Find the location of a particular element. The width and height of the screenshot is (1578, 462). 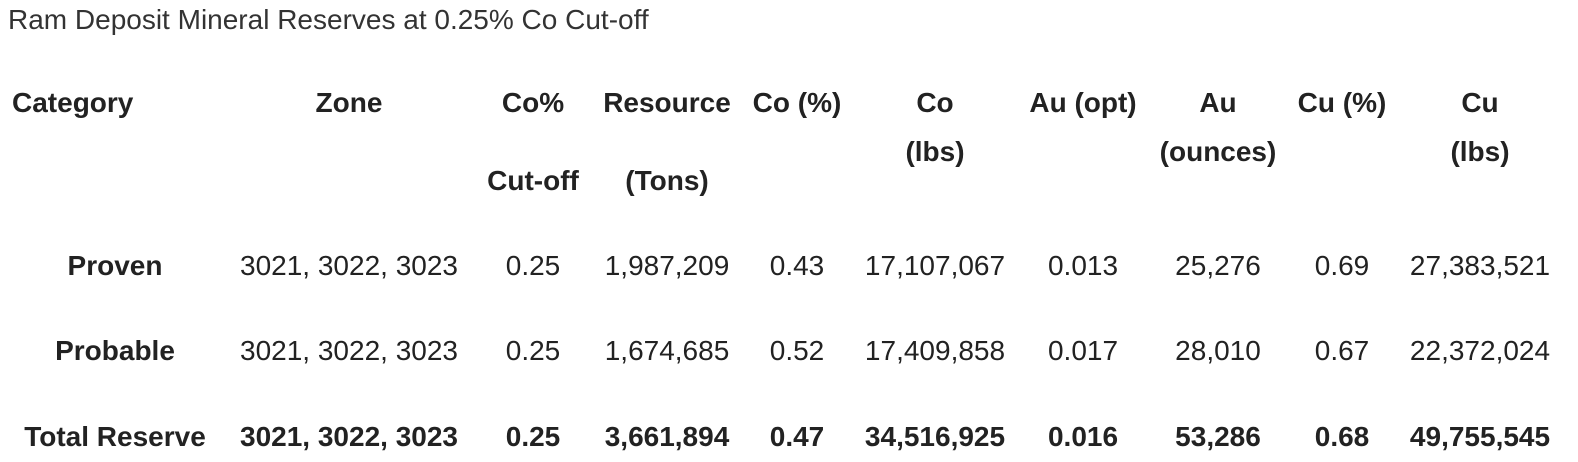

column-header: Resource is located at coordinates (667, 102).